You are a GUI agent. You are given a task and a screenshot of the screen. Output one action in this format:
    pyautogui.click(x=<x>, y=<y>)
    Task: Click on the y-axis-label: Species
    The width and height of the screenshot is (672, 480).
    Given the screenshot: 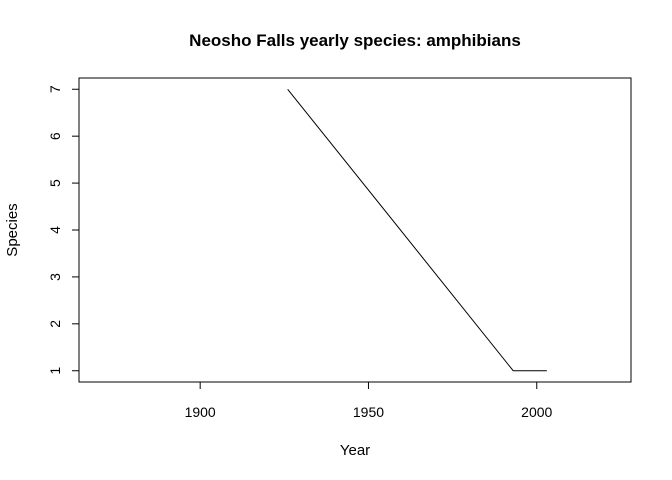 What is the action you would take?
    pyautogui.click(x=12, y=229)
    